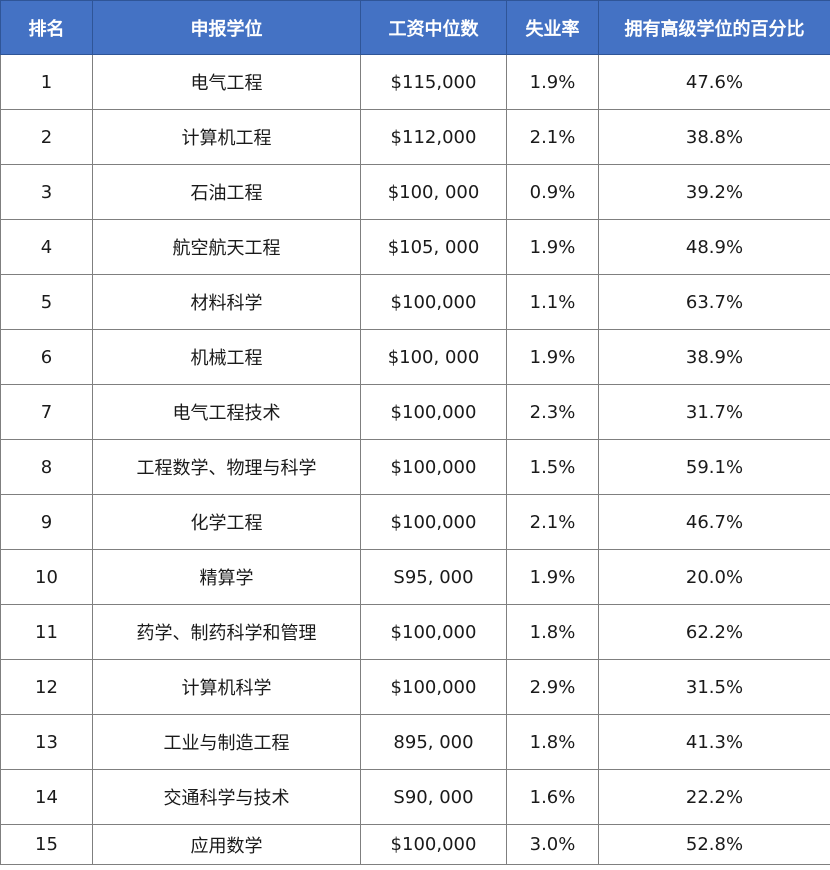  Describe the element at coordinates (46, 302) in the screenshot. I see `rank-cell: 5` at that location.